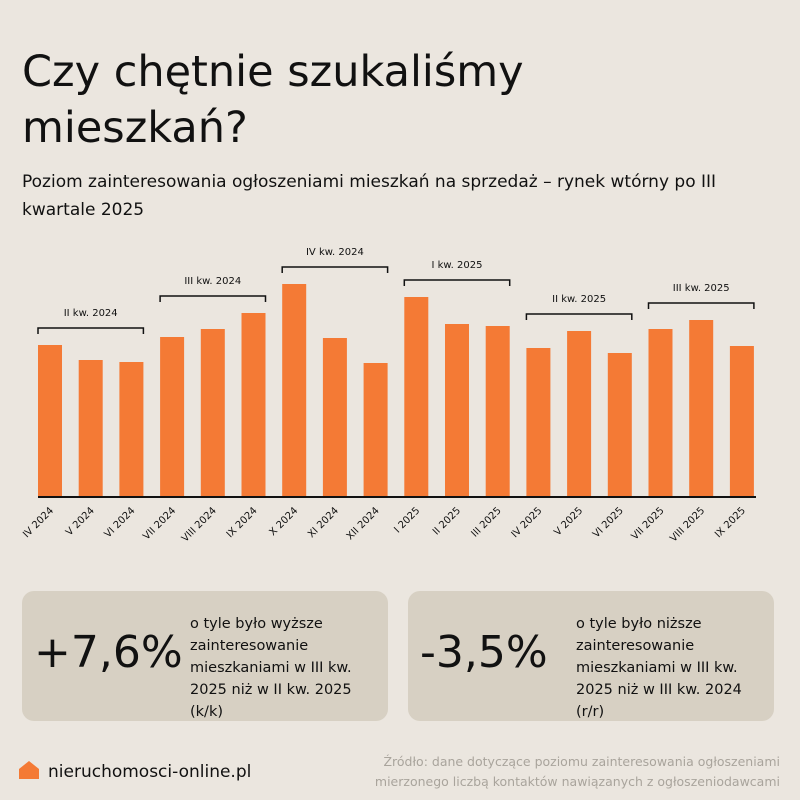 The height and width of the screenshot is (800, 800). Describe the element at coordinates (407, 520) in the screenshot. I see `x-tick-label: I 2025` at that location.